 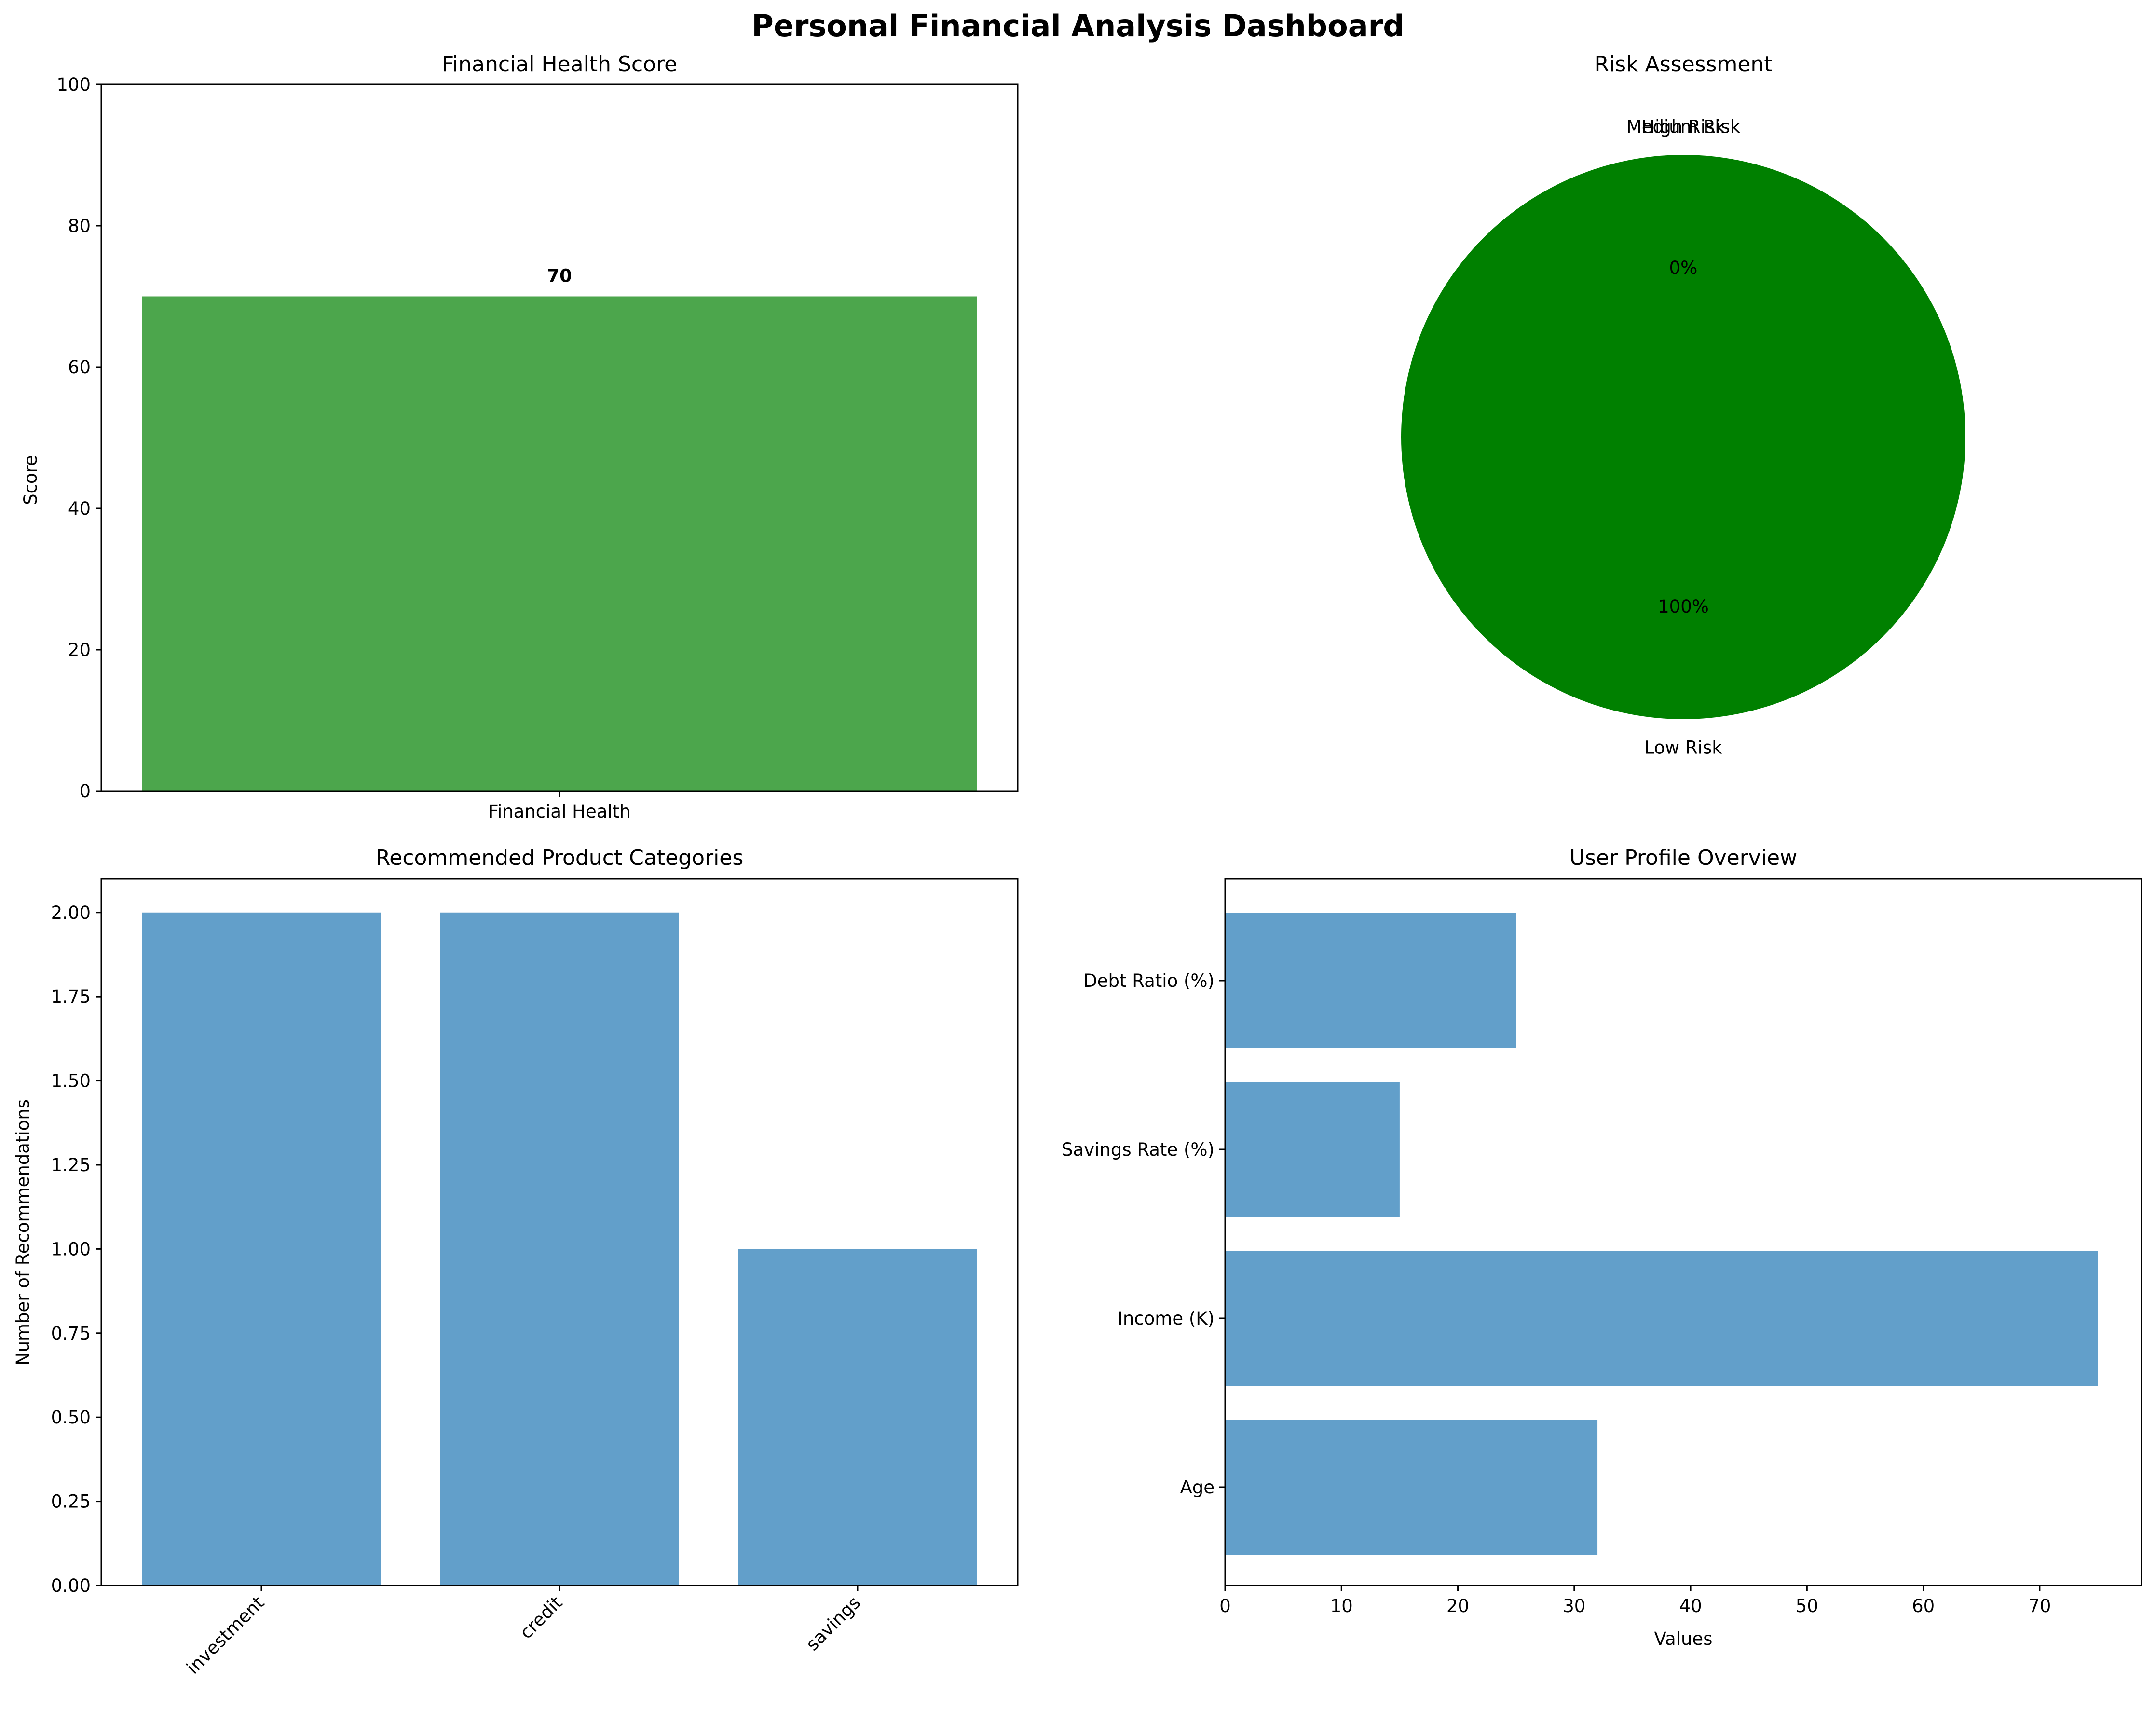 What do you see at coordinates (1341, 1606) in the screenshot?
I see `x-tick-label: 10` at bounding box center [1341, 1606].